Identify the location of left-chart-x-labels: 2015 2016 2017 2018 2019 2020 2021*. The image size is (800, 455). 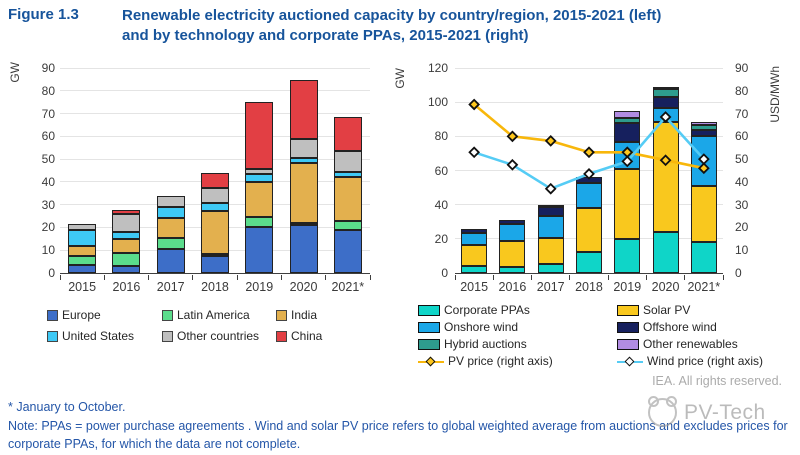
(215, 287).